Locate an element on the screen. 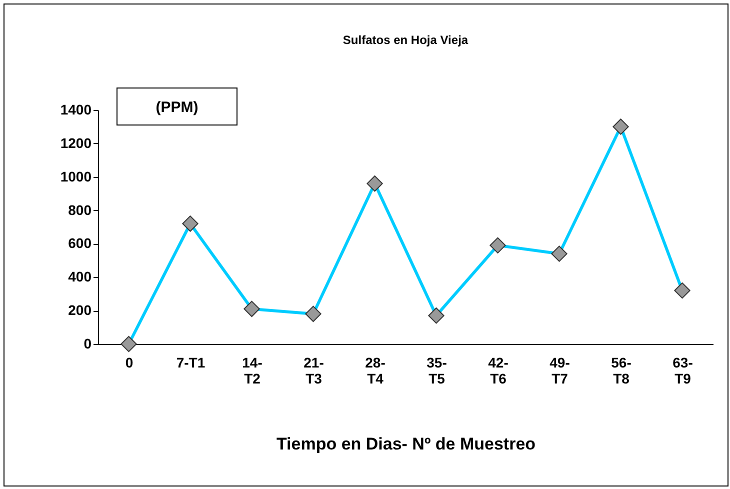 The image size is (730, 489). y-tick-label: 600 is located at coordinates (80, 243).